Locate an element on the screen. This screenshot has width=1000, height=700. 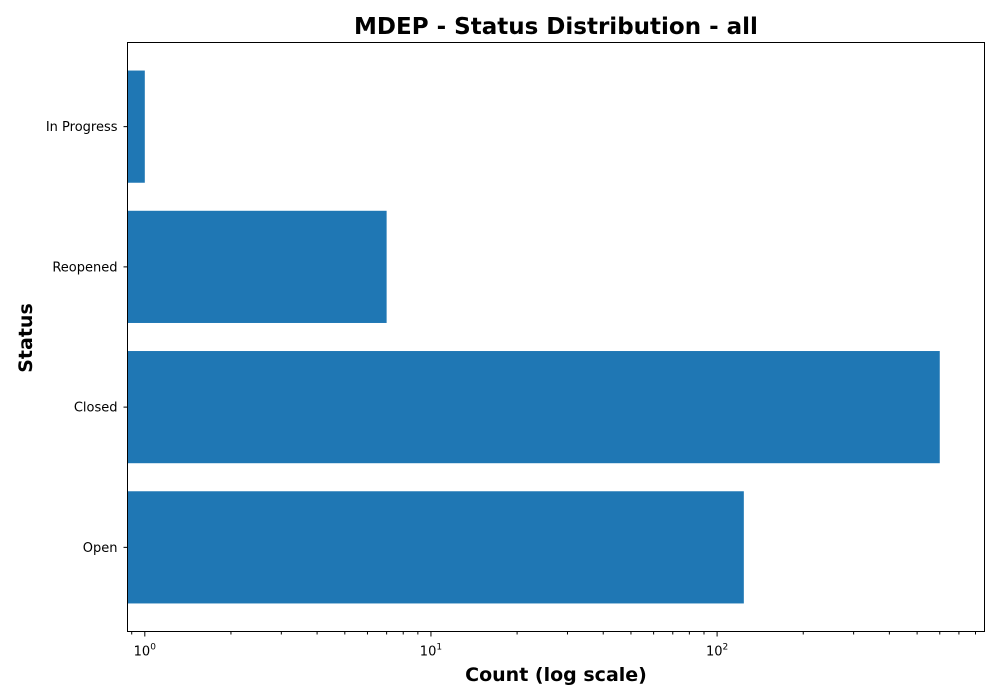
y-tick-label: Open is located at coordinates (100, 548).